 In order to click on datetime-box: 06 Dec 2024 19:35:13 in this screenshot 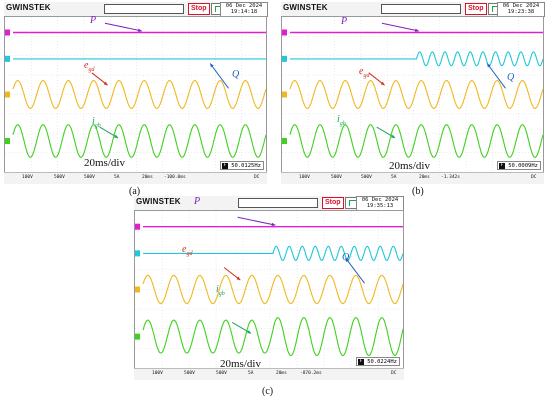, I will do `click(380, 203)`.